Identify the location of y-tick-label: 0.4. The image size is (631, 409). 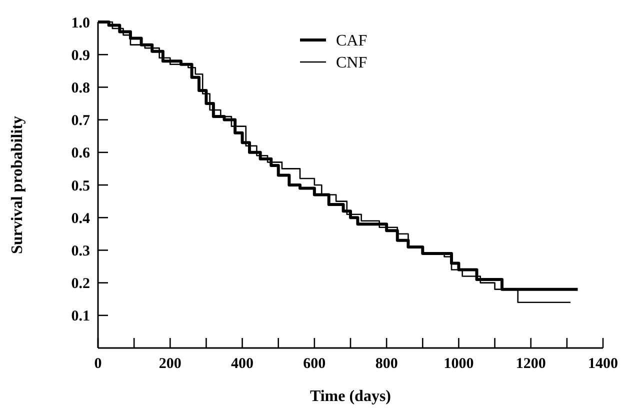
(80, 218).